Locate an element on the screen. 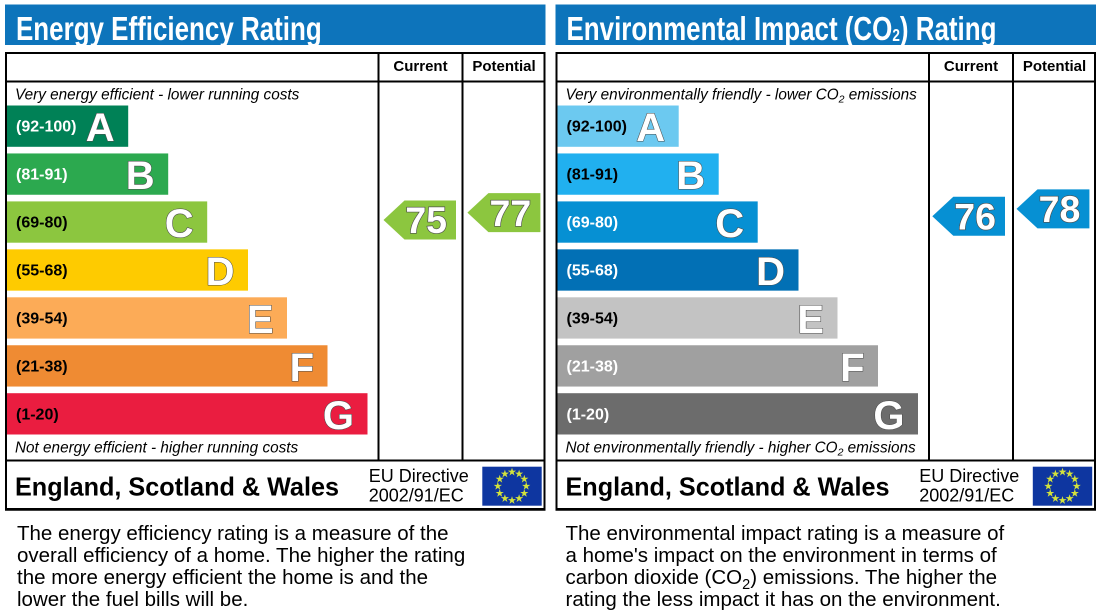 Image resolution: width=1100 pixels, height=616 pixels. svg-text: 75 is located at coordinates (426, 220).